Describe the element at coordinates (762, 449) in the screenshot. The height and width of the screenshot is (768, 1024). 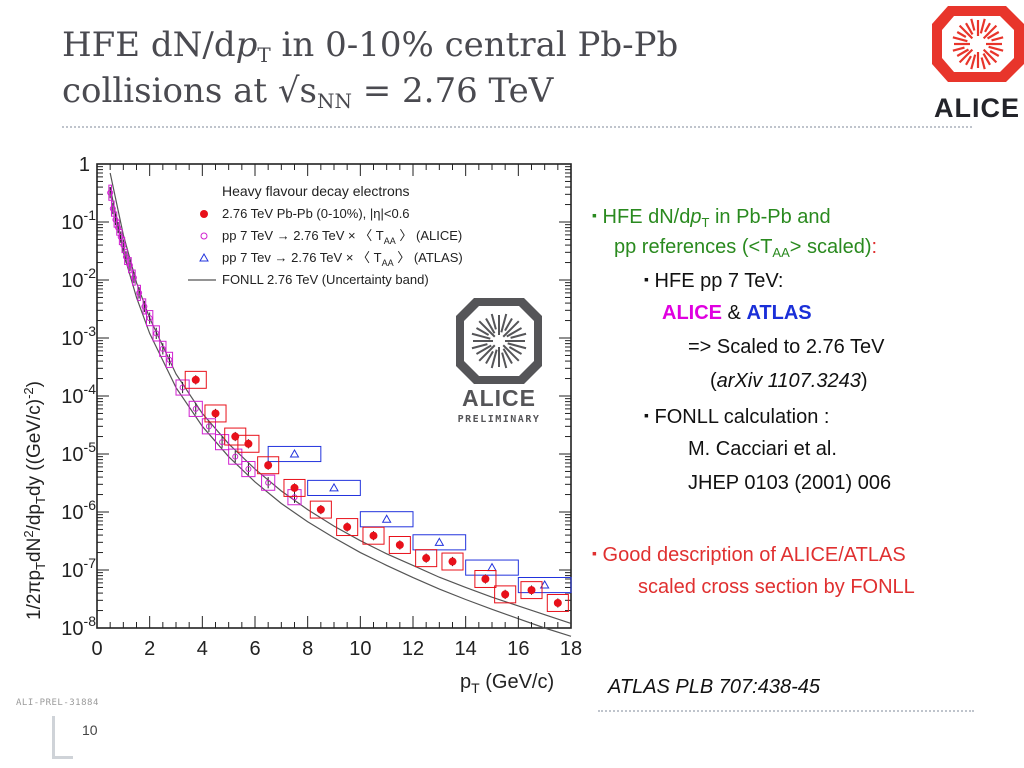
I see `bullet-3-ref-authors: M. Cacciari et al.` at that location.